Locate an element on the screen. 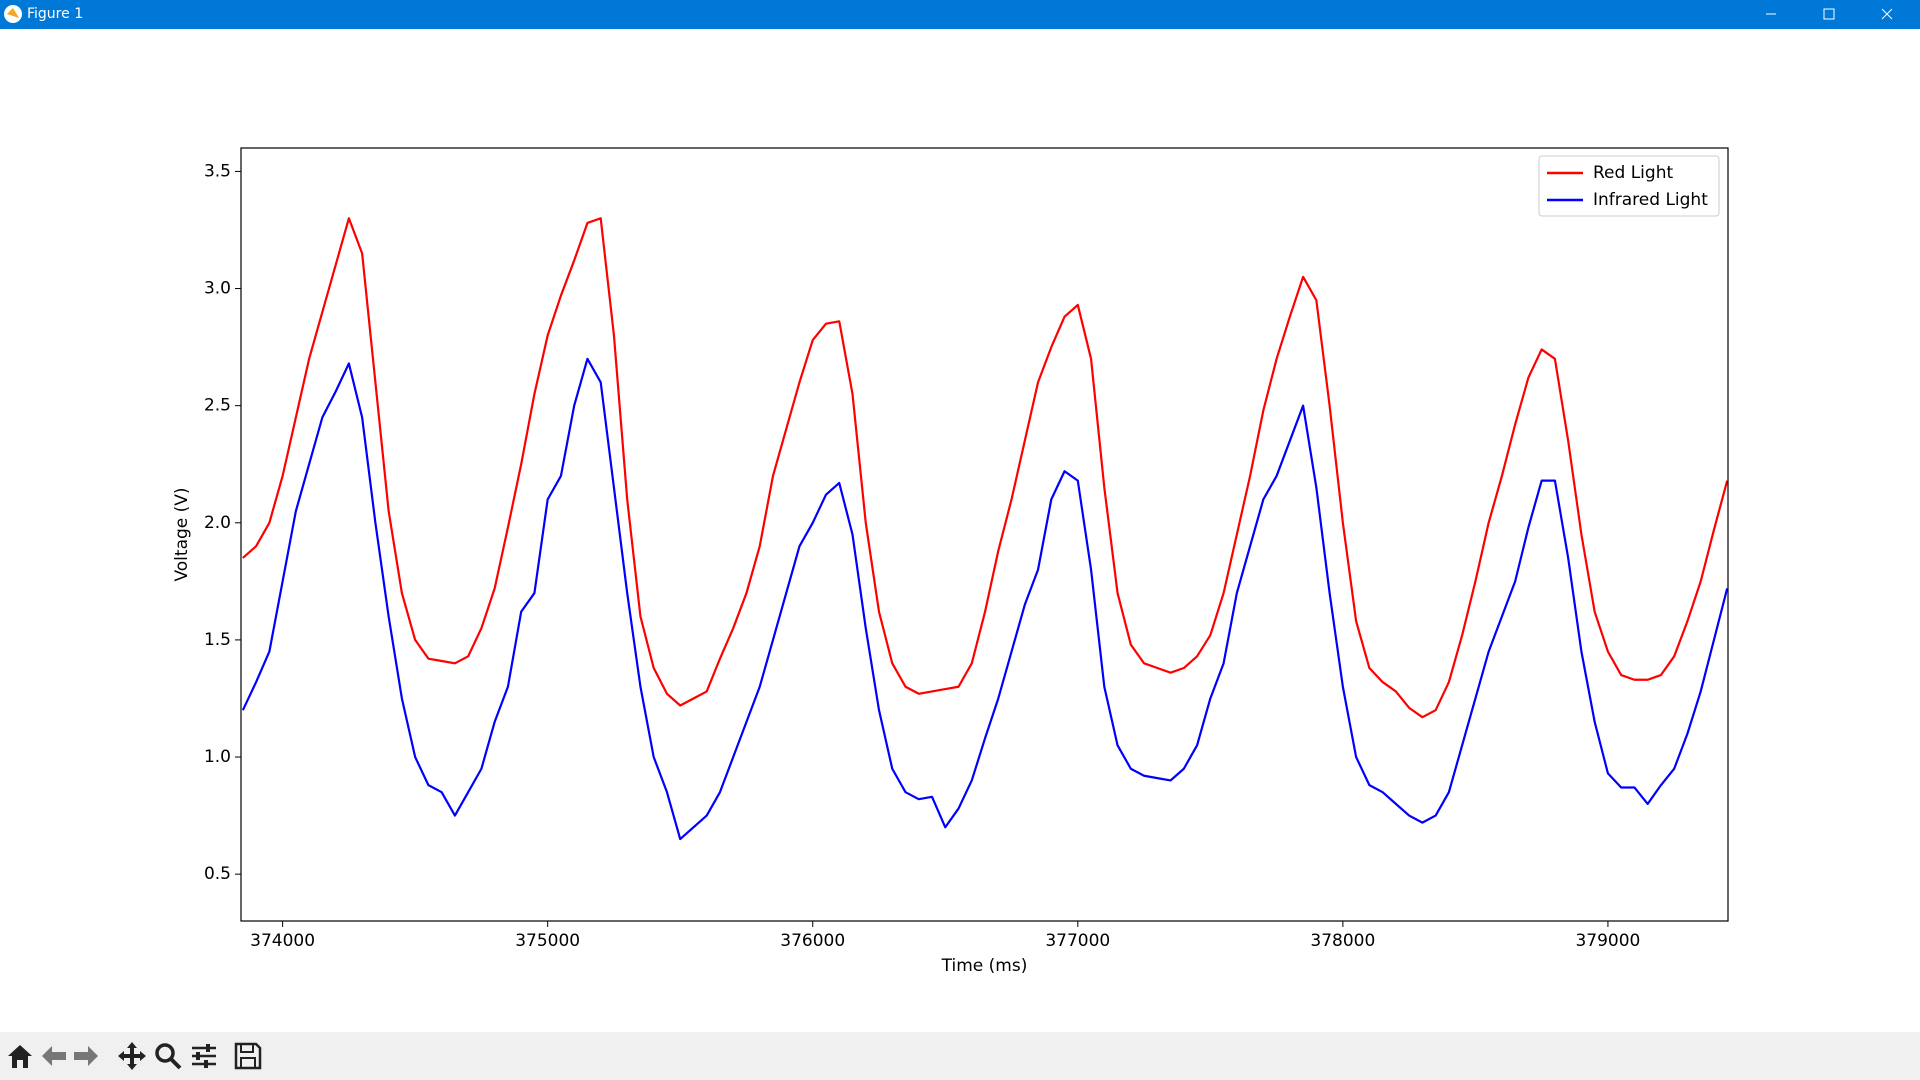  y-tick-label: 2.0 is located at coordinates (217, 523).